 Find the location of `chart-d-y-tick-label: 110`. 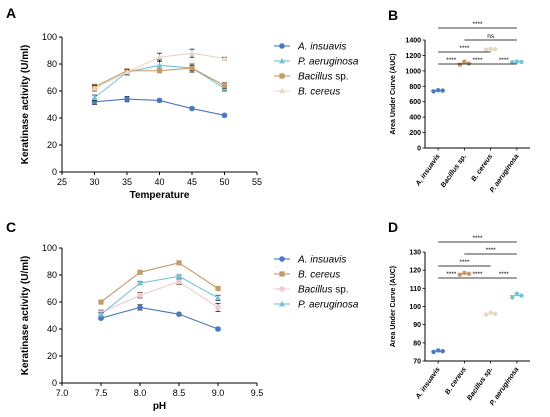

chart-d-y-tick-label: 110 is located at coordinates (415, 289).